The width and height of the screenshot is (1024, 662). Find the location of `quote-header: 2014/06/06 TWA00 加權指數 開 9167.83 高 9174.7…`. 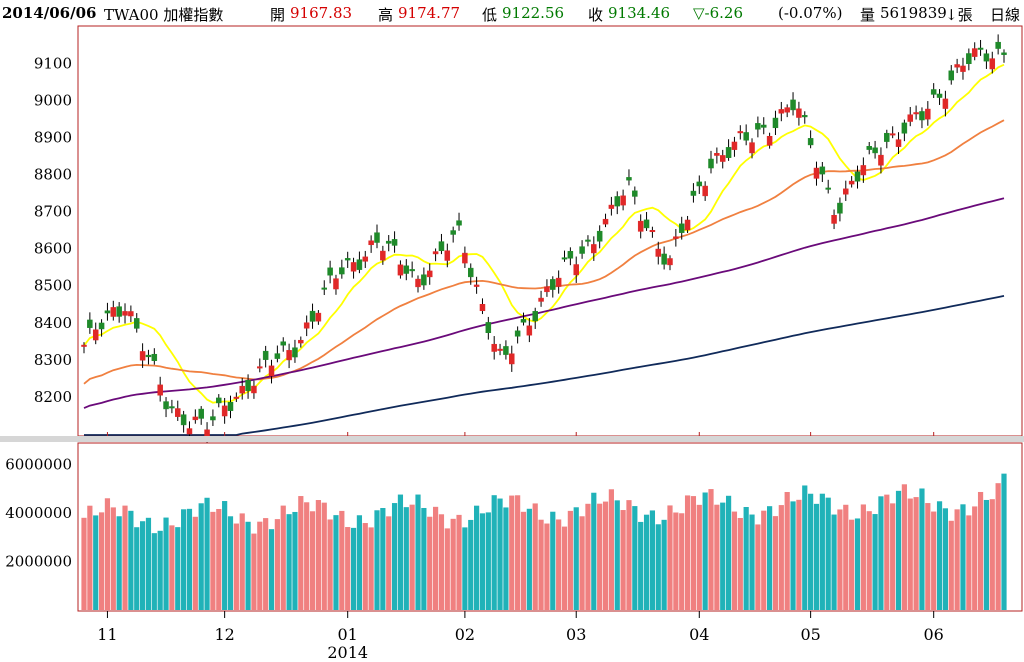

quote-header: 2014/06/06 TWA00 加權指數 開 9167.83 高 9174.7… is located at coordinates (512, 13).